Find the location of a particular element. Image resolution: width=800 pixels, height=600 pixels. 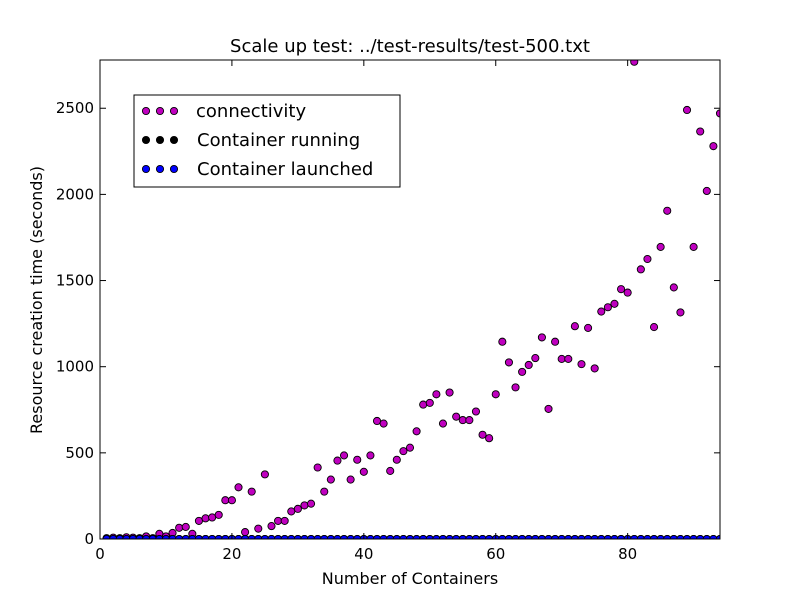

y-tick-label: 1500 is located at coordinates (75, 281).